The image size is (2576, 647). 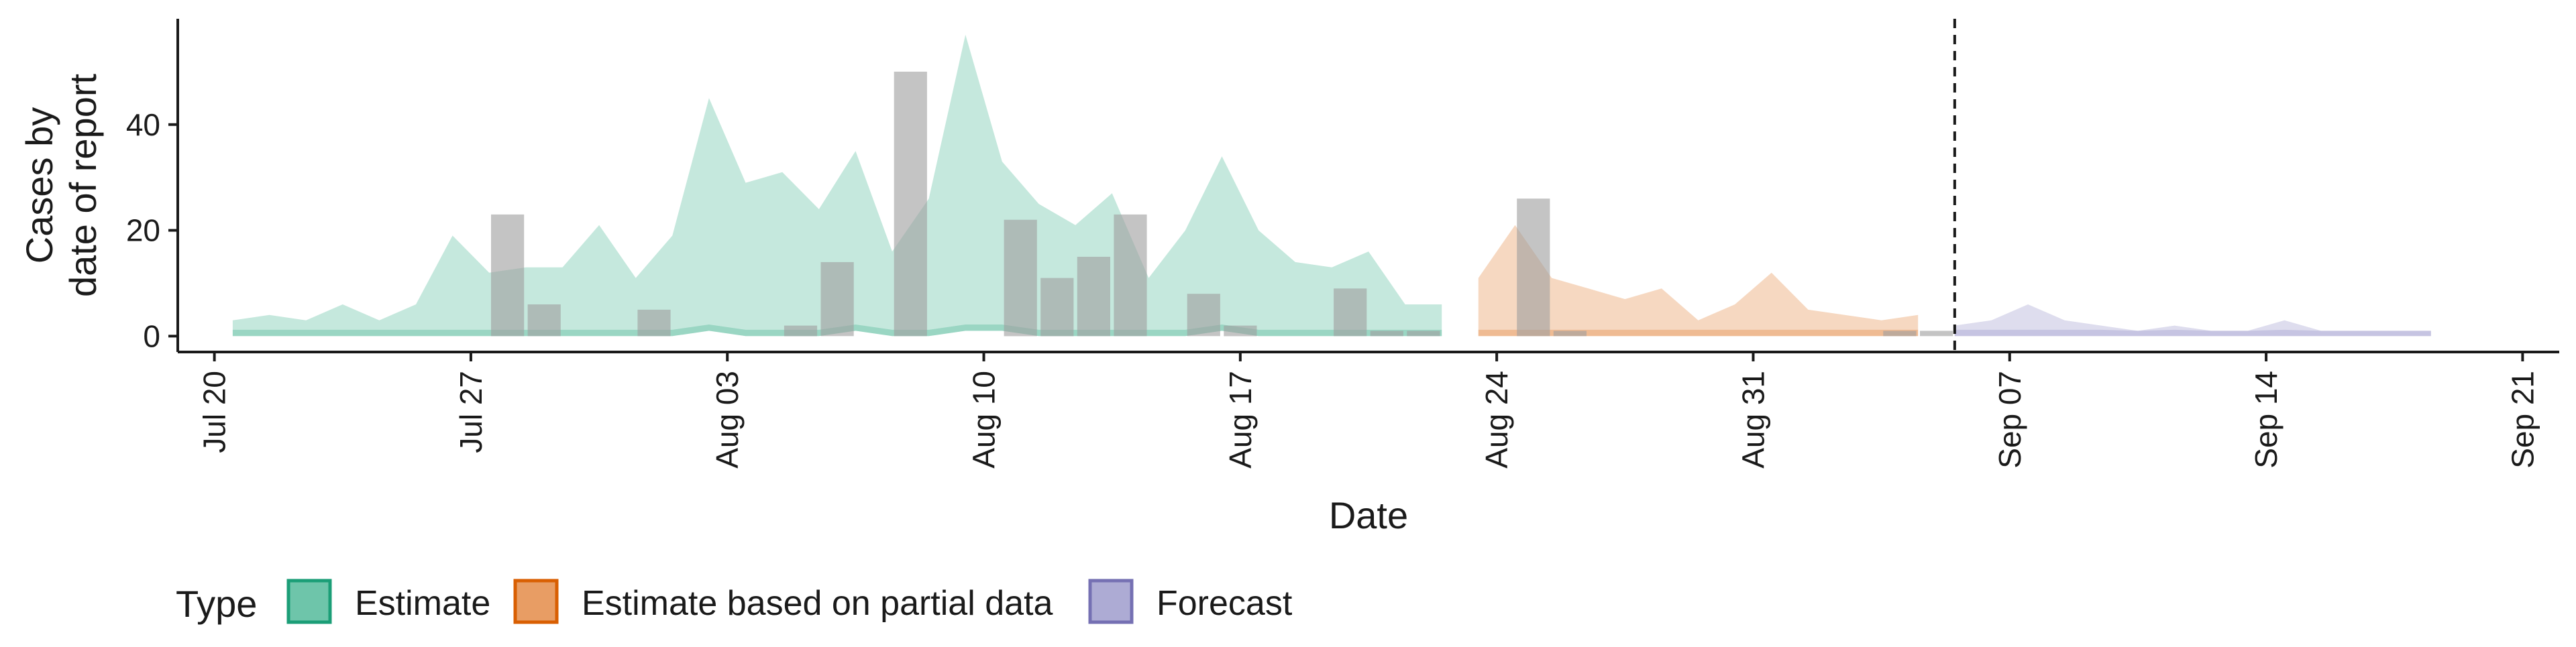 I want to click on x-tick-label: Aug 24, so click(x=1496, y=420).